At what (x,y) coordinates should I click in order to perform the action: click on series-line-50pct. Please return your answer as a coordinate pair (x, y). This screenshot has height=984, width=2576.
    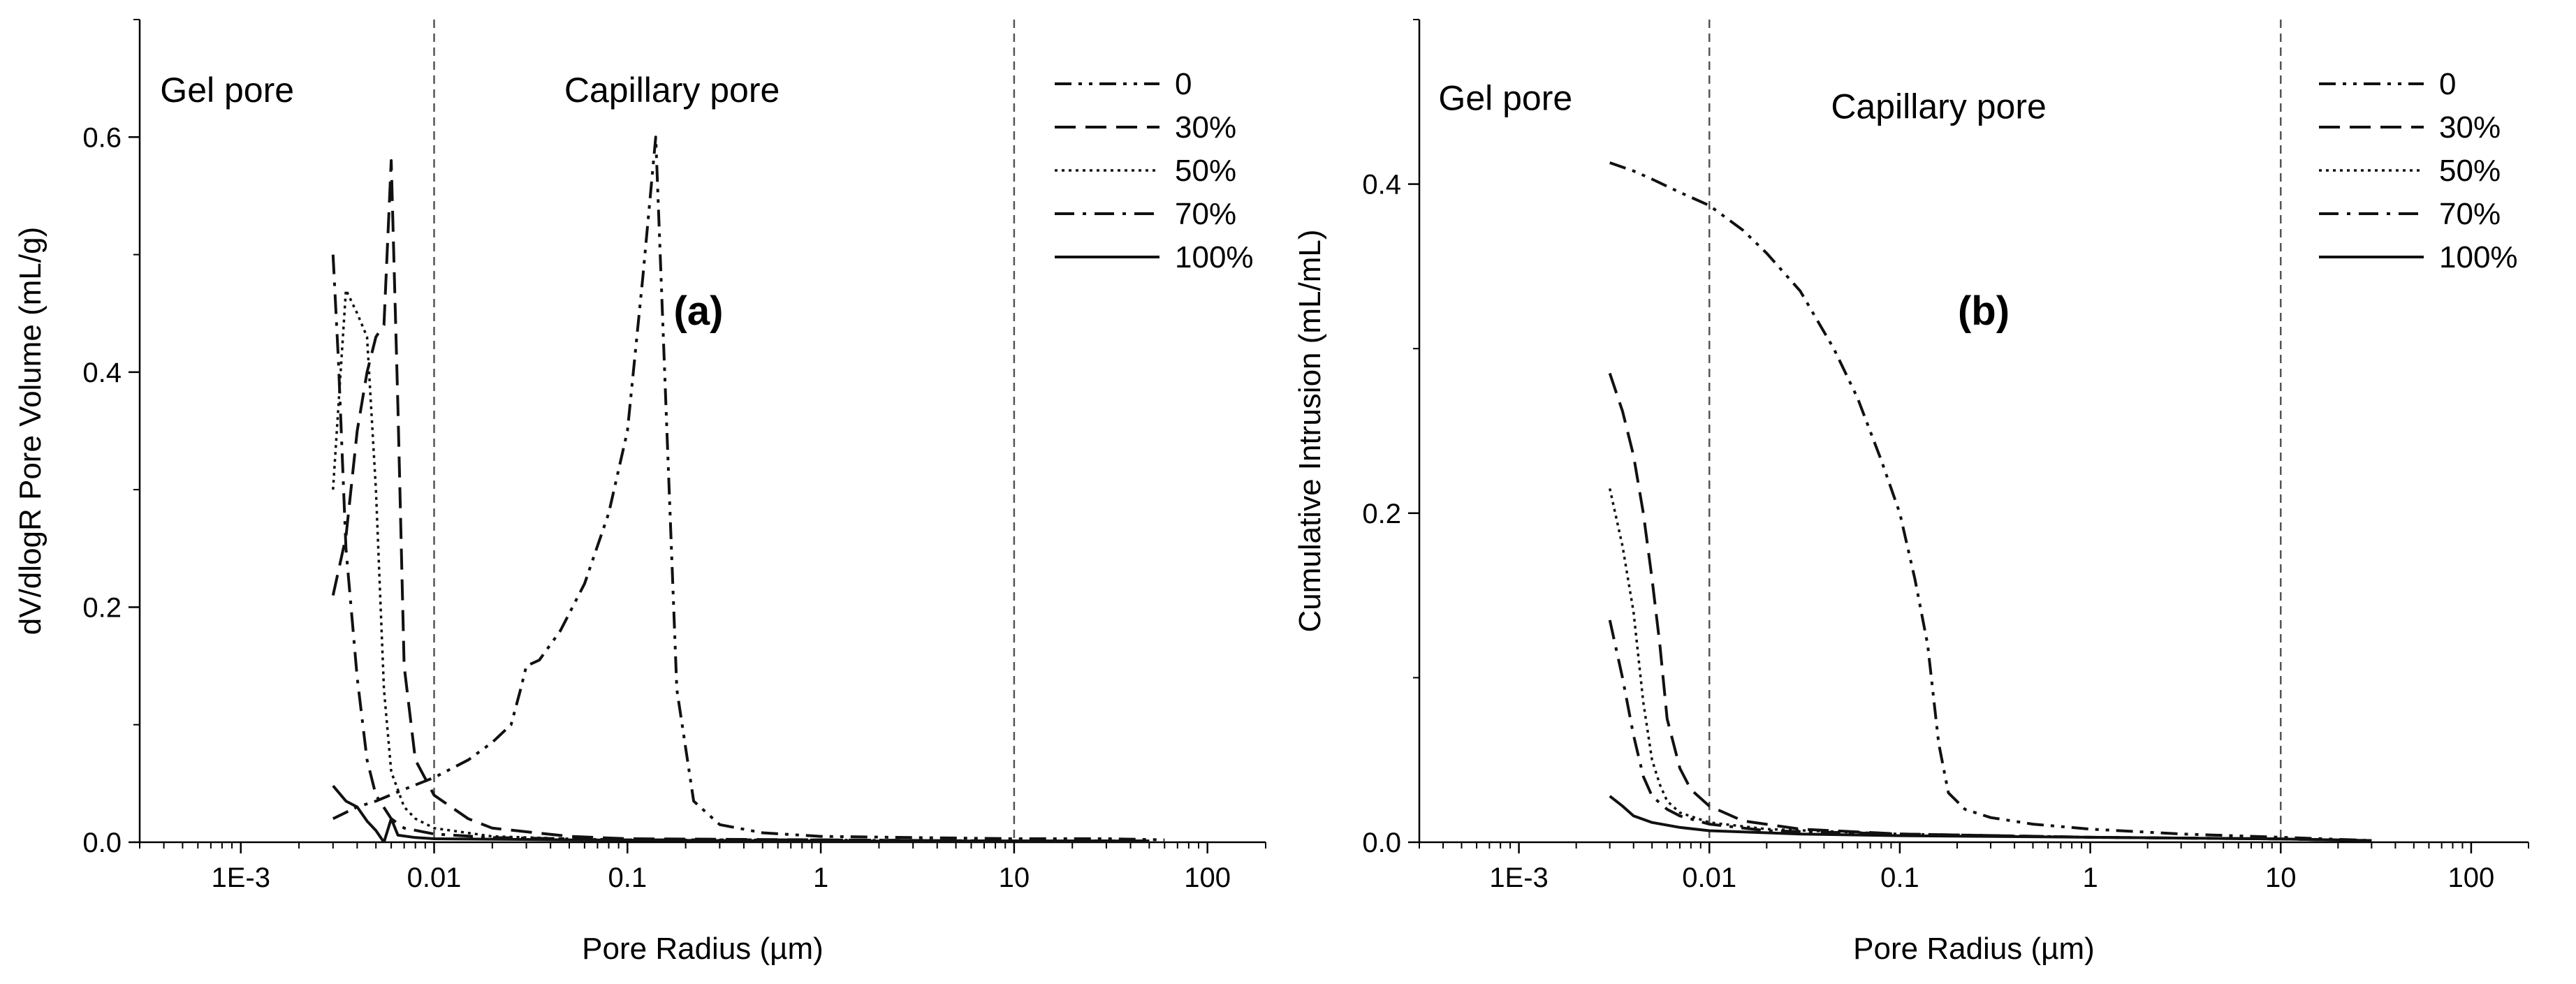
    Looking at the image, I should click on (1990, 665).